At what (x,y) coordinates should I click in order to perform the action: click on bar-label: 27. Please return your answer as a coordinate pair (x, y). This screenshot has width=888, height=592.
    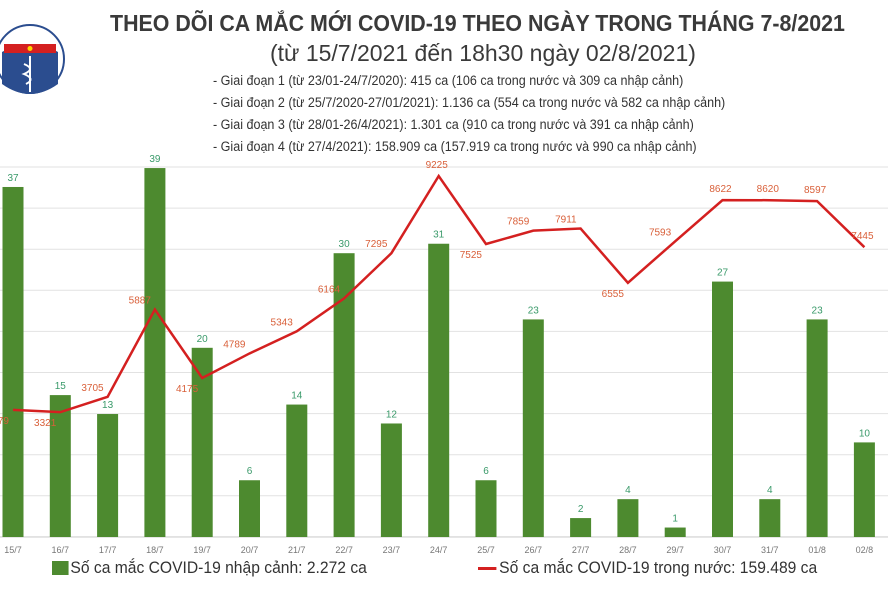
    Looking at the image, I should click on (723, 273).